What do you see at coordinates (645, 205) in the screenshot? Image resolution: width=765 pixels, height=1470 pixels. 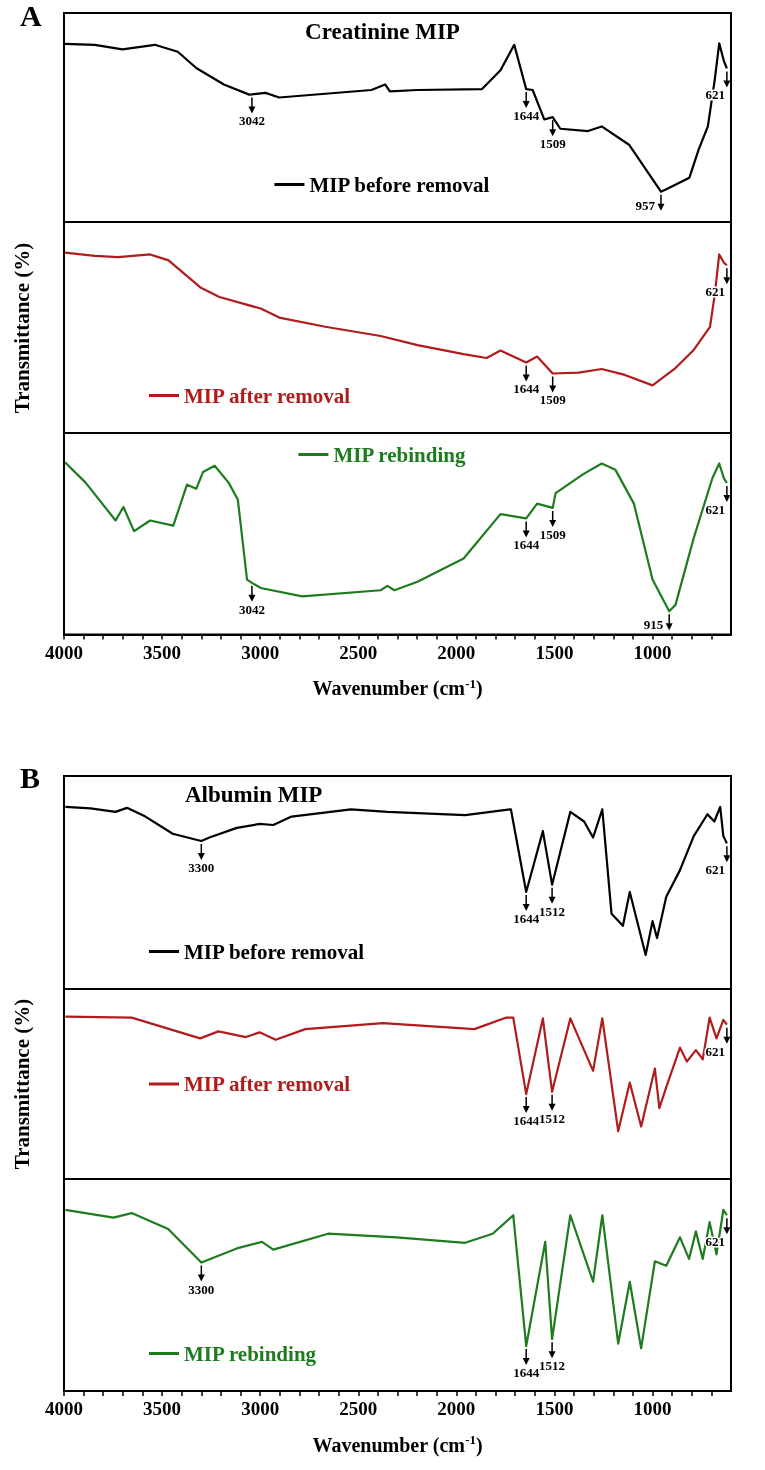 I see `annotation: 957` at bounding box center [645, 205].